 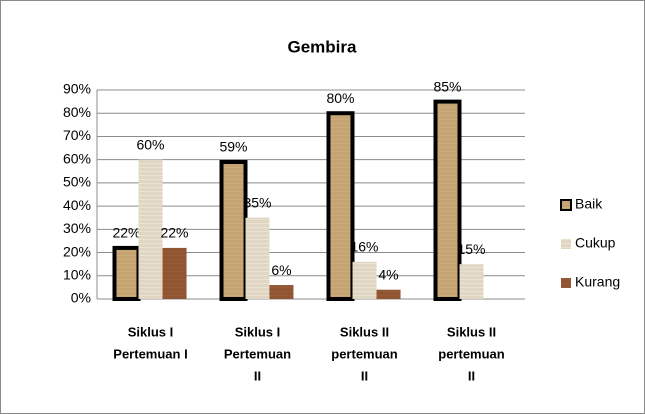 I want to click on x-tick-label: Pertemuan, so click(x=257, y=353).